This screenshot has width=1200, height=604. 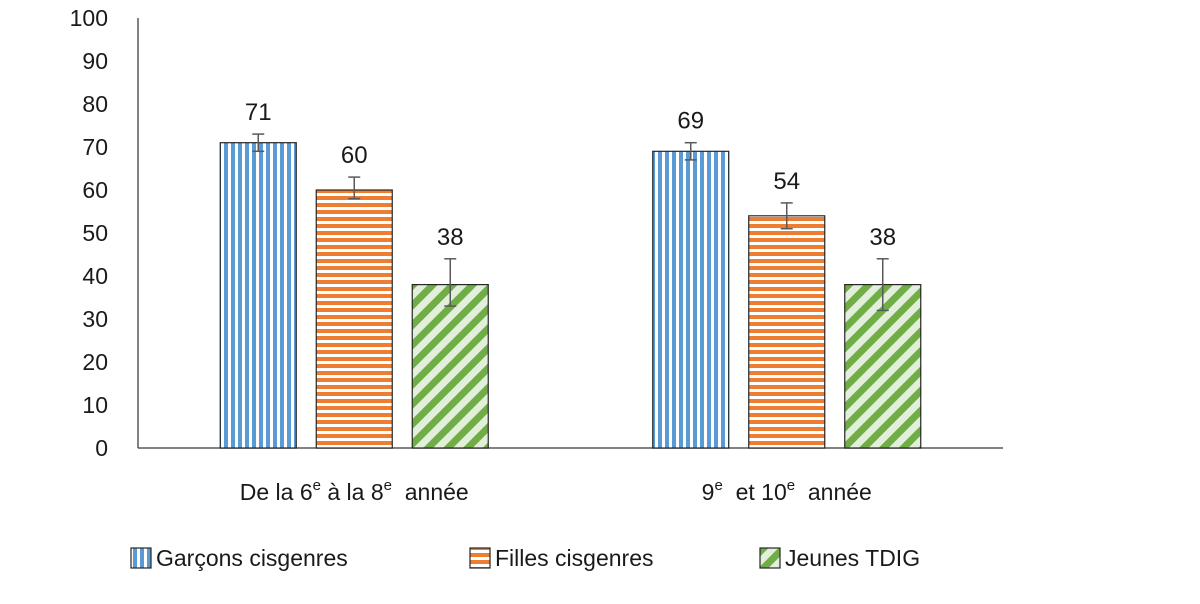 What do you see at coordinates (690, 121) in the screenshot?
I see `data-label: 69` at bounding box center [690, 121].